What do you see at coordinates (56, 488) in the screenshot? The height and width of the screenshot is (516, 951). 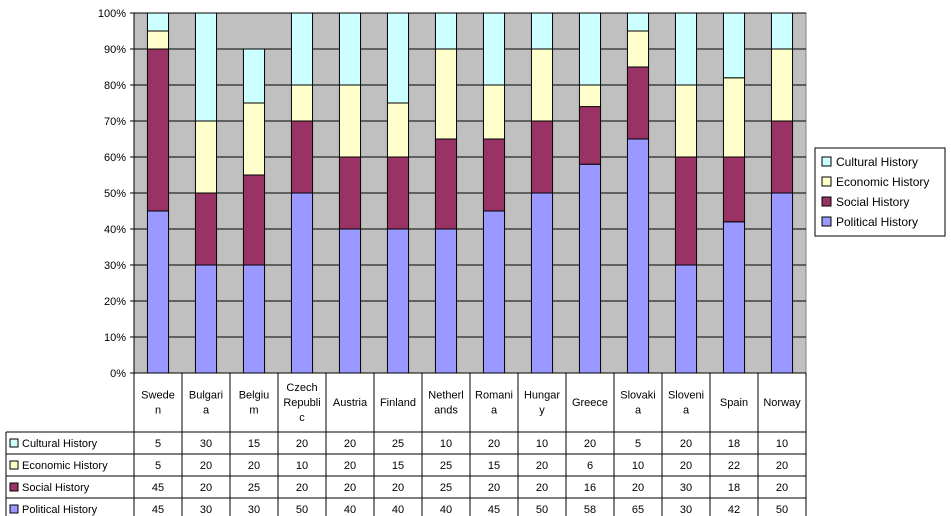 I see `table-row-label: Social History` at bounding box center [56, 488].